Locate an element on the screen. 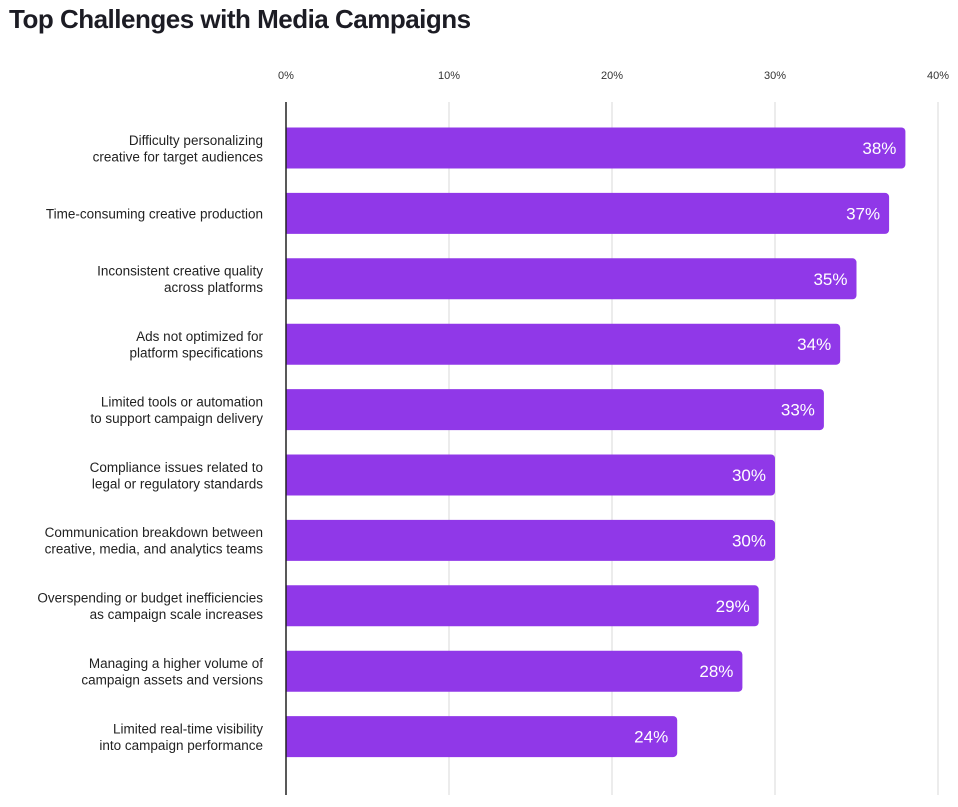 This screenshot has height=807, width=958. bar-value-label: 29% is located at coordinates (733, 606).